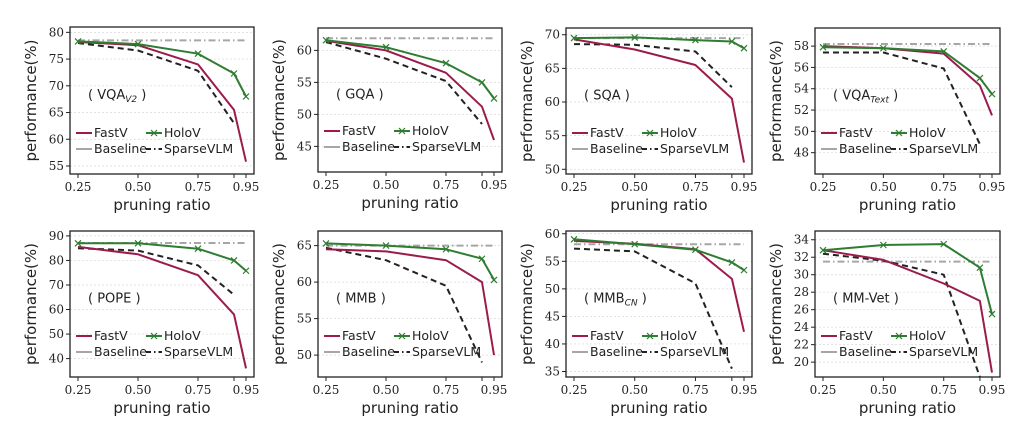 The height and width of the screenshot is (424, 1024). What do you see at coordinates (801, 110) in the screenshot?
I see `y-tick-label: 52` at bounding box center [801, 110].